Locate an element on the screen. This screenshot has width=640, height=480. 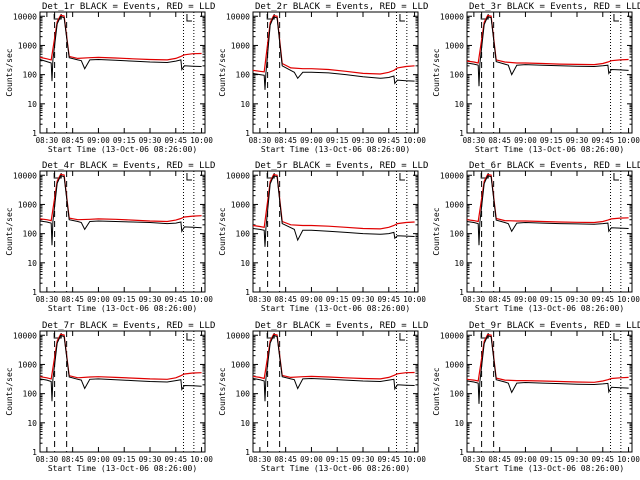
panel-5-peak-bracket is located at coordinates (270, 176).